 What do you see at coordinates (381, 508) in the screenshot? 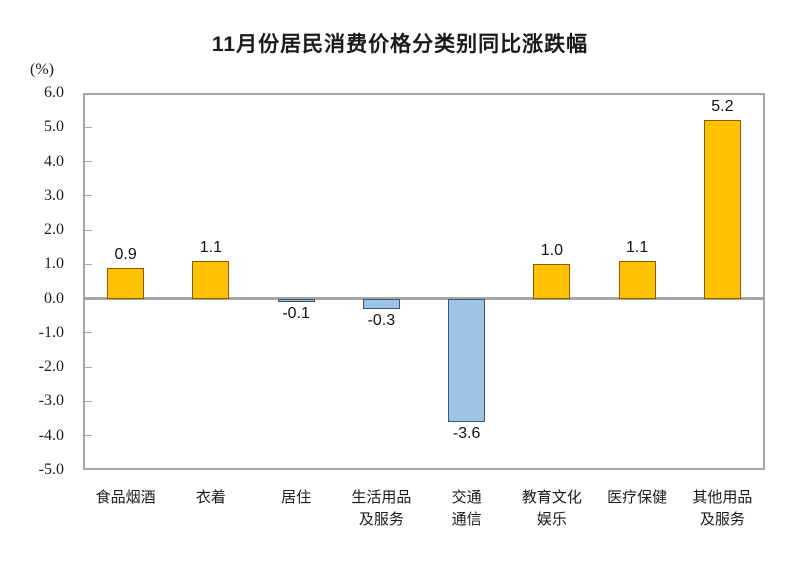
I see `x-axis-category-label: 生活用品 及服务` at bounding box center [381, 508].